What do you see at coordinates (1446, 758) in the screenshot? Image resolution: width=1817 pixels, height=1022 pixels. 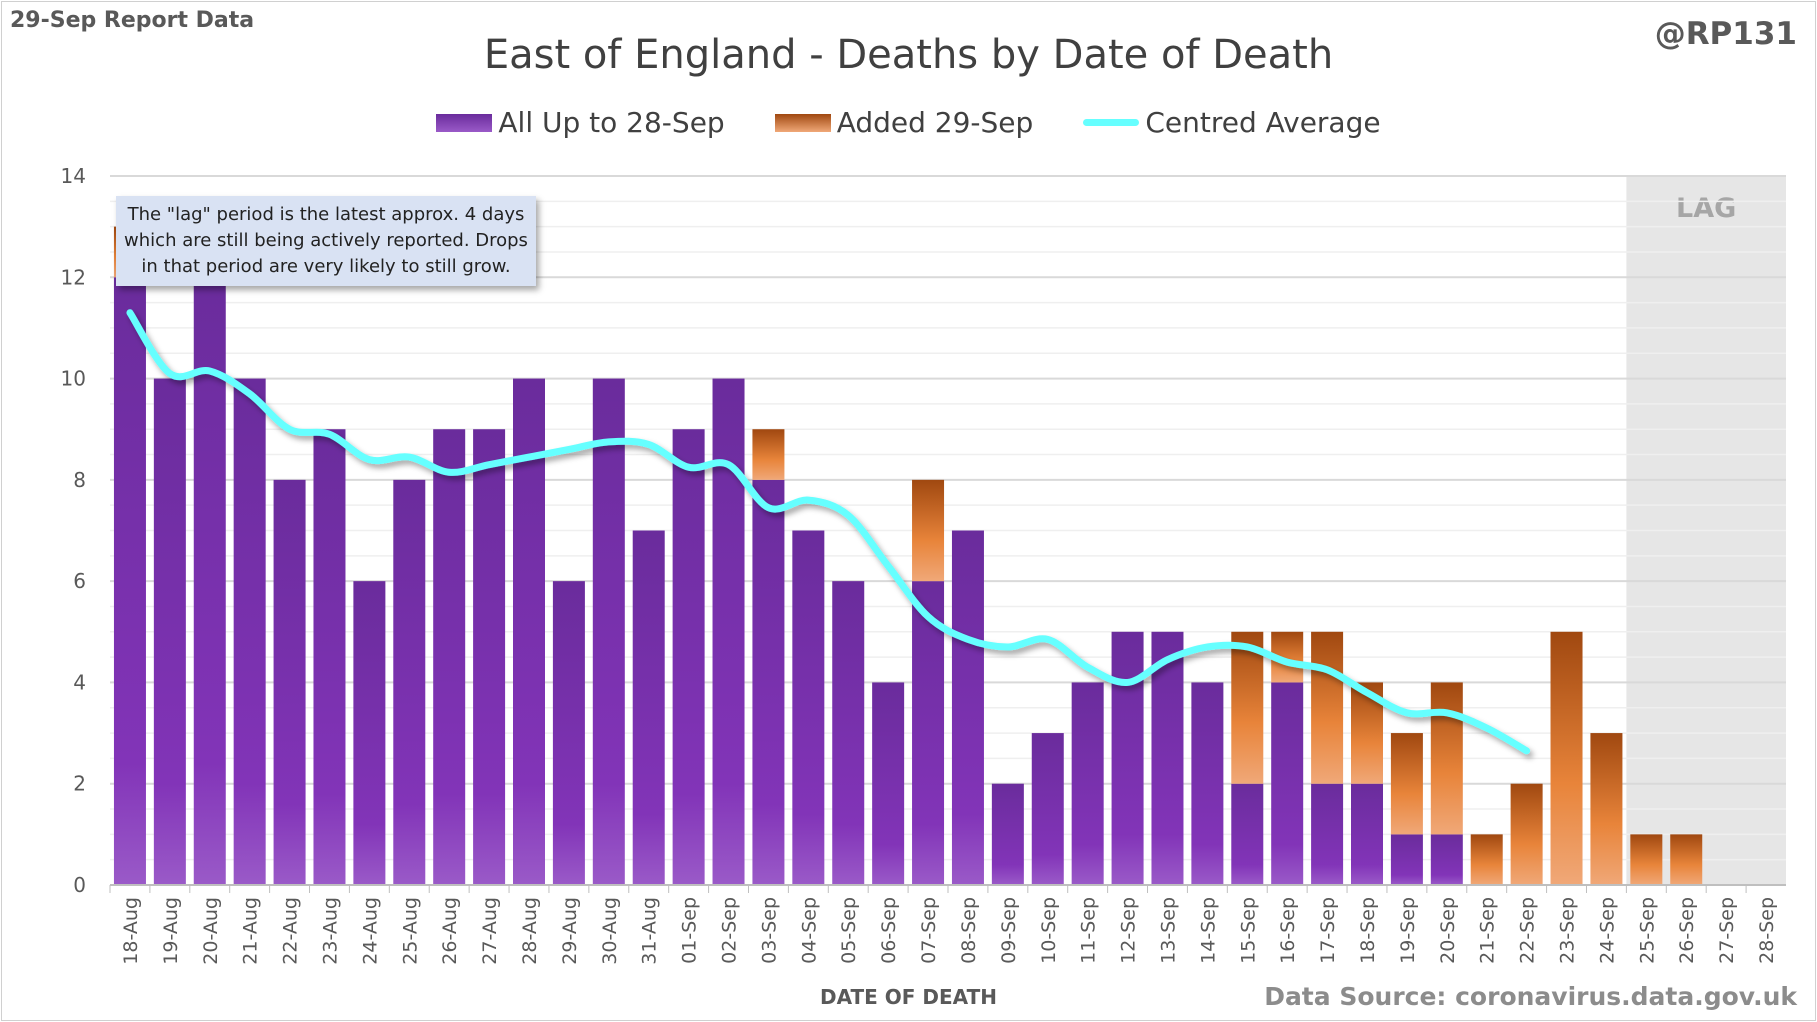 I see `bar-added-20-Sep` at bounding box center [1446, 758].